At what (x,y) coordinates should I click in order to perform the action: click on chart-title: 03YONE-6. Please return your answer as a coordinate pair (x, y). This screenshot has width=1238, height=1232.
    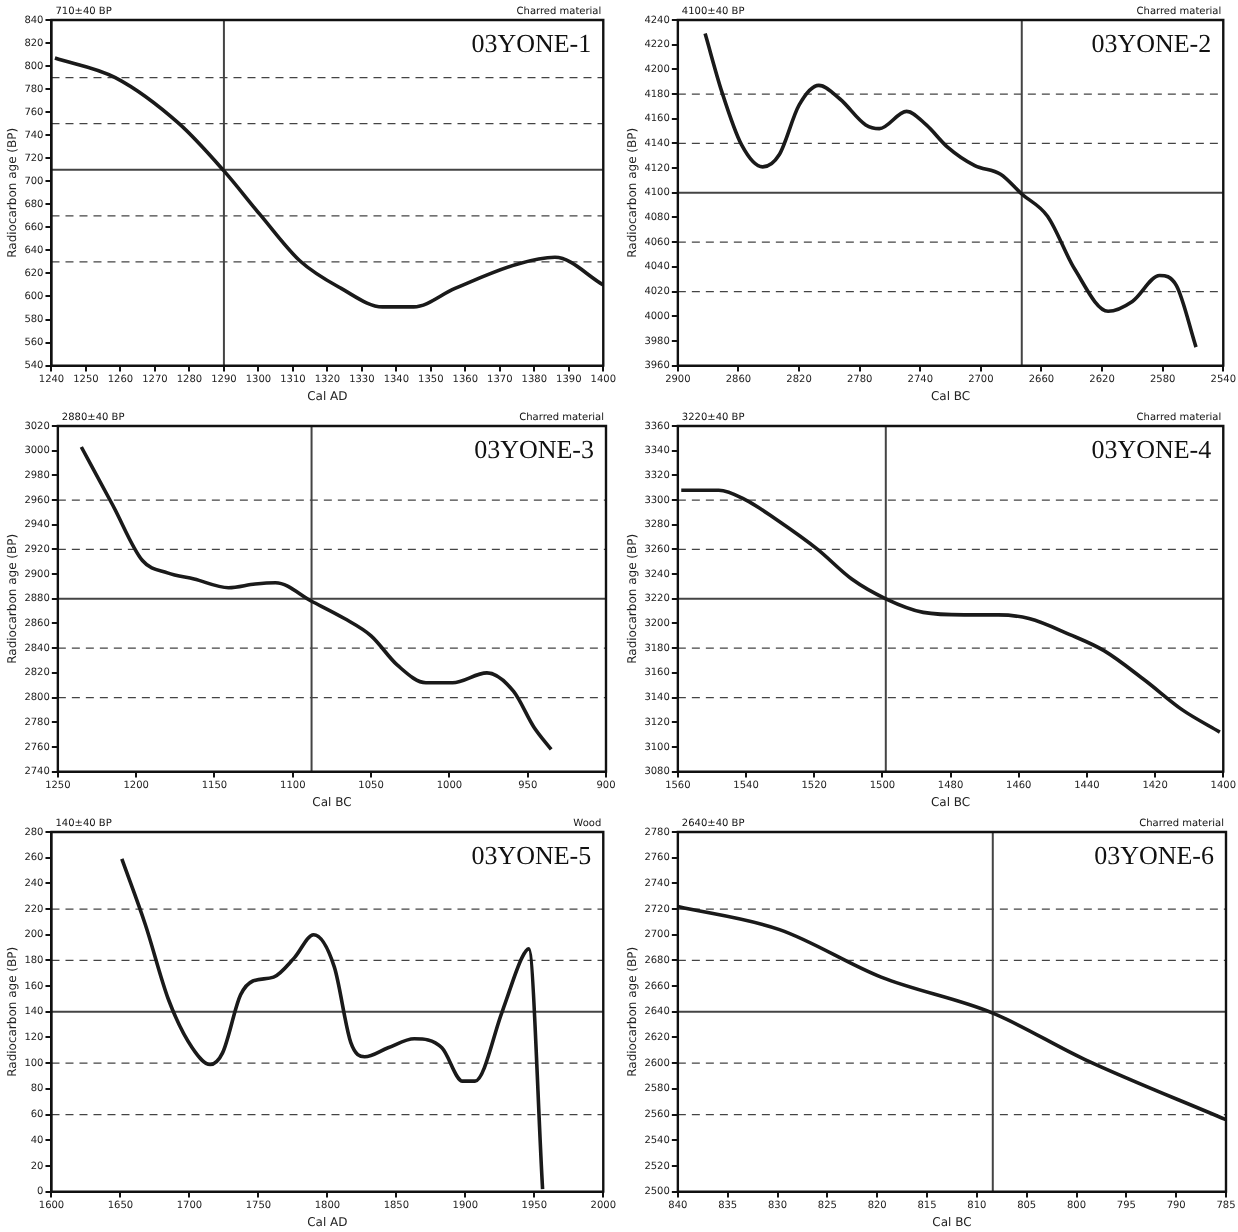
    Looking at the image, I should click on (1154, 854).